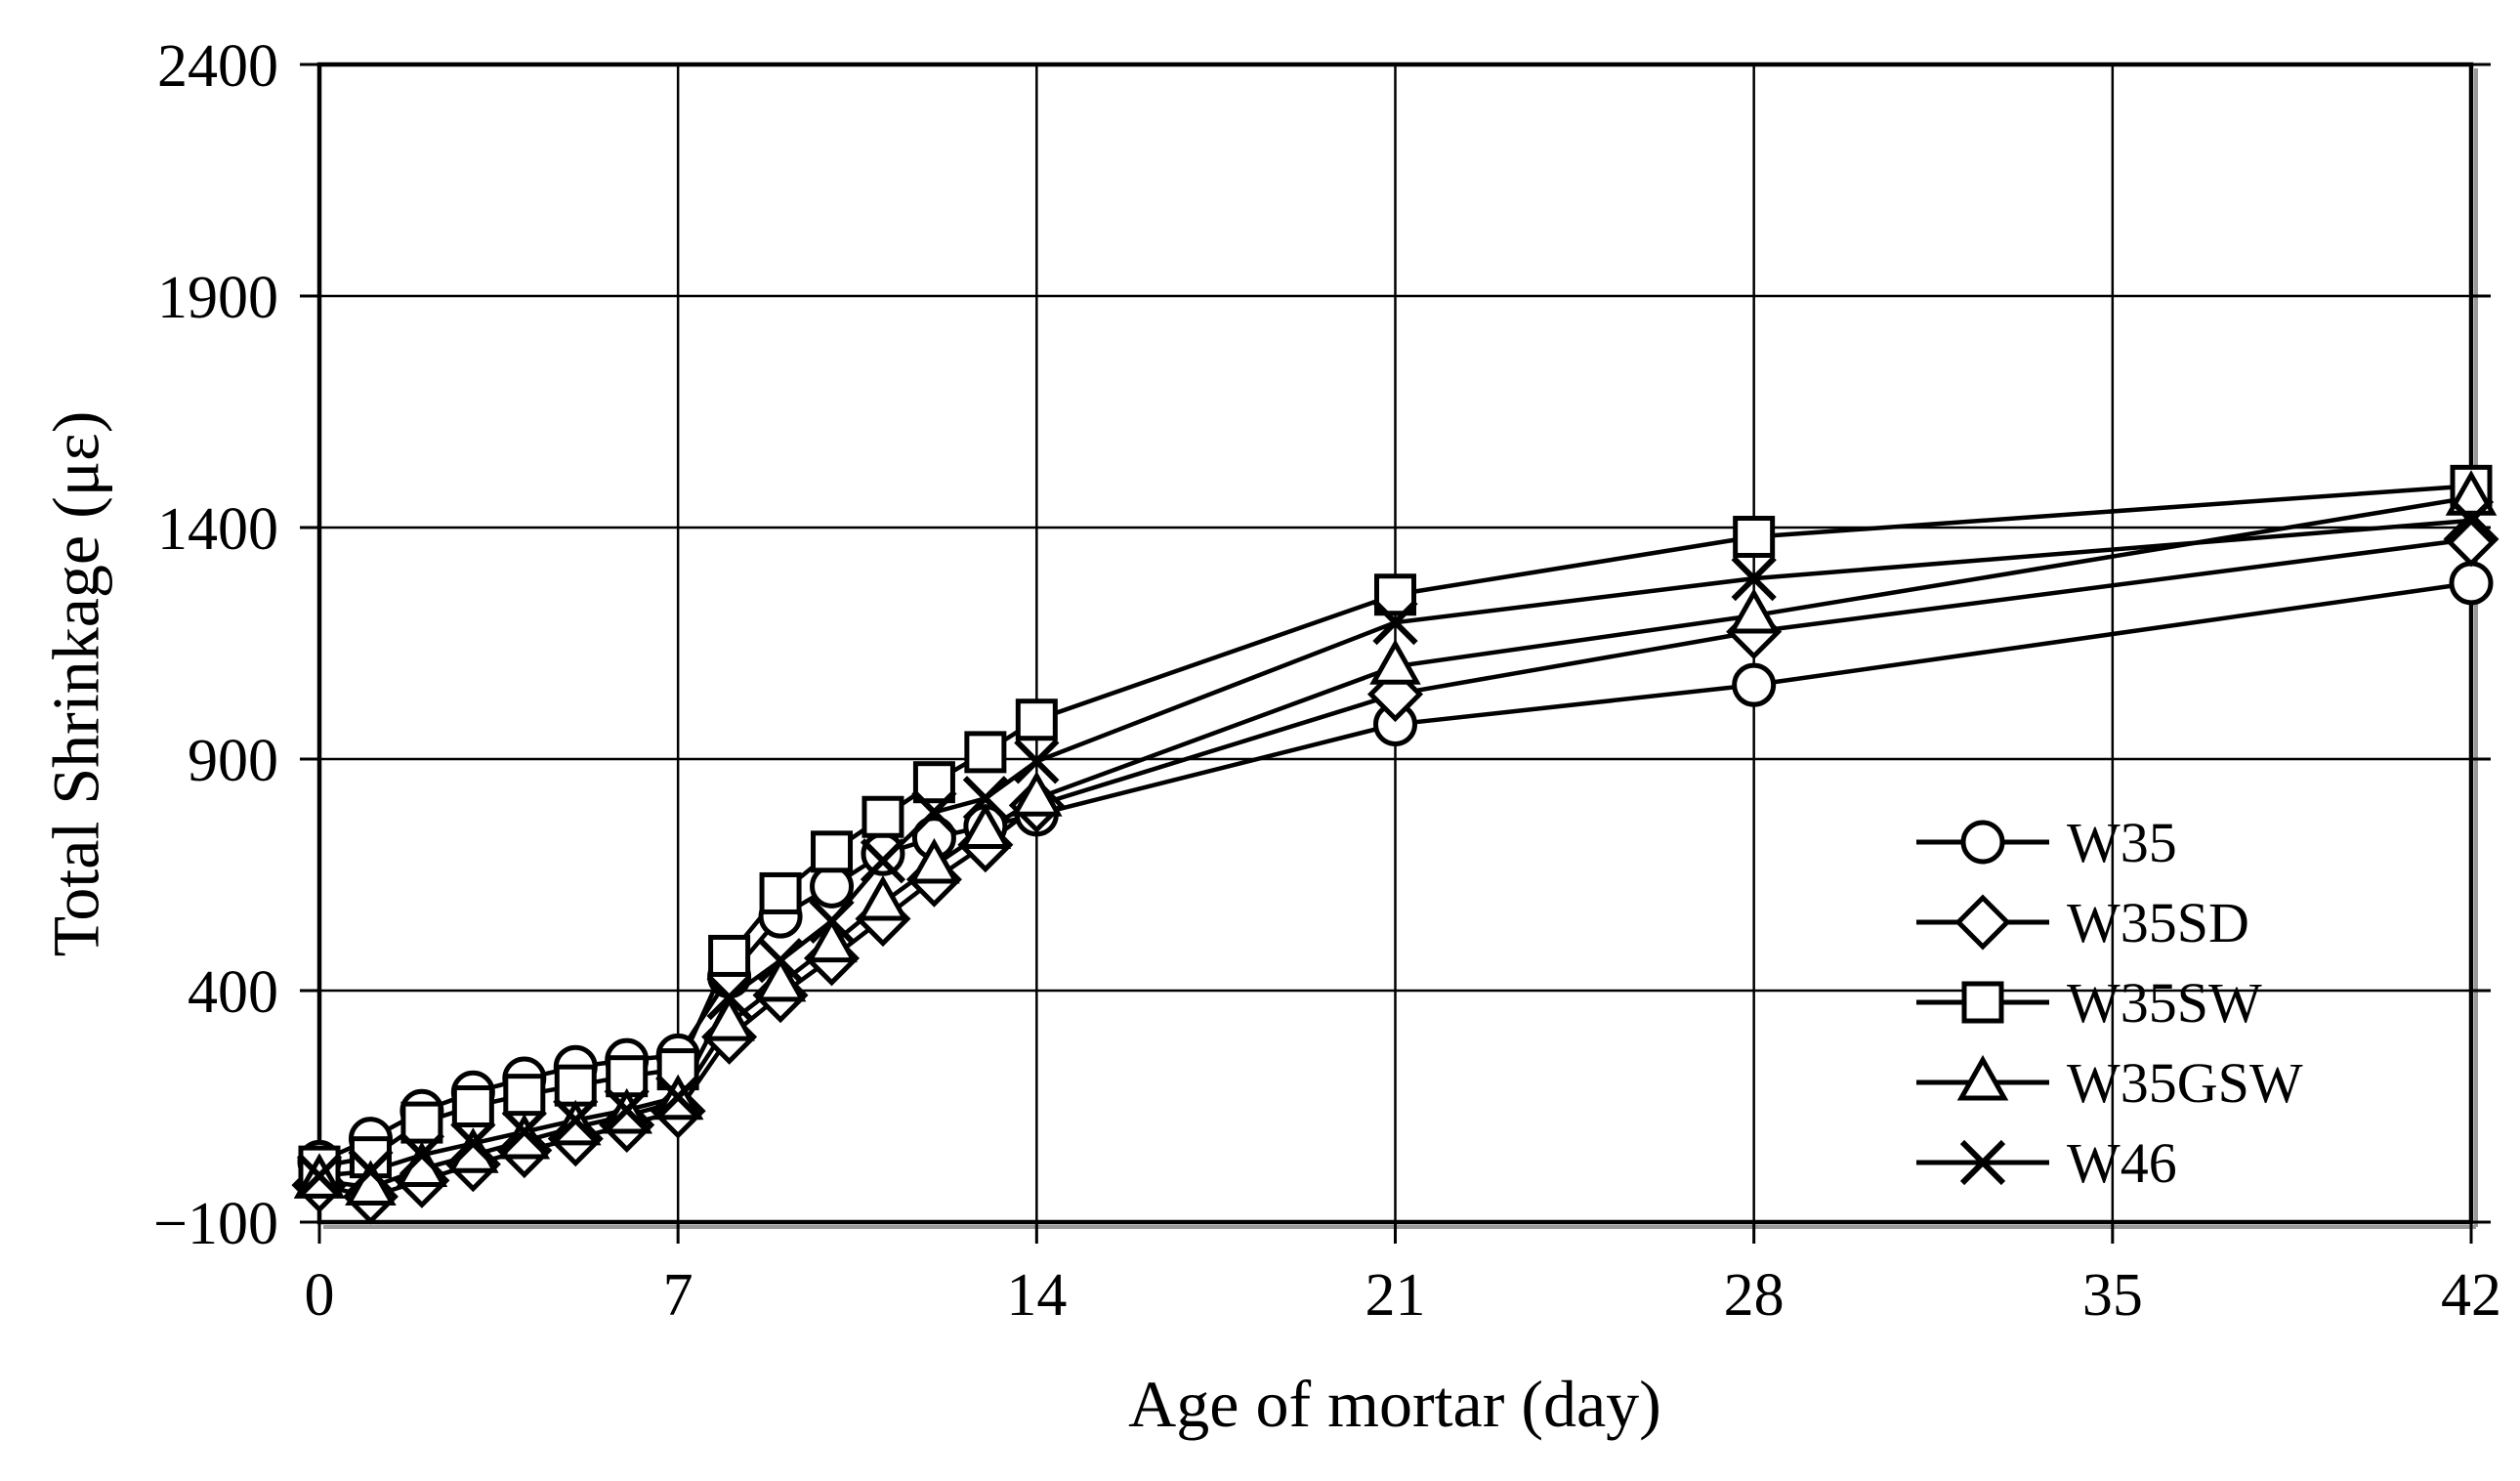  I want to click on legend-marker-W35SD, so click(1982, 922).